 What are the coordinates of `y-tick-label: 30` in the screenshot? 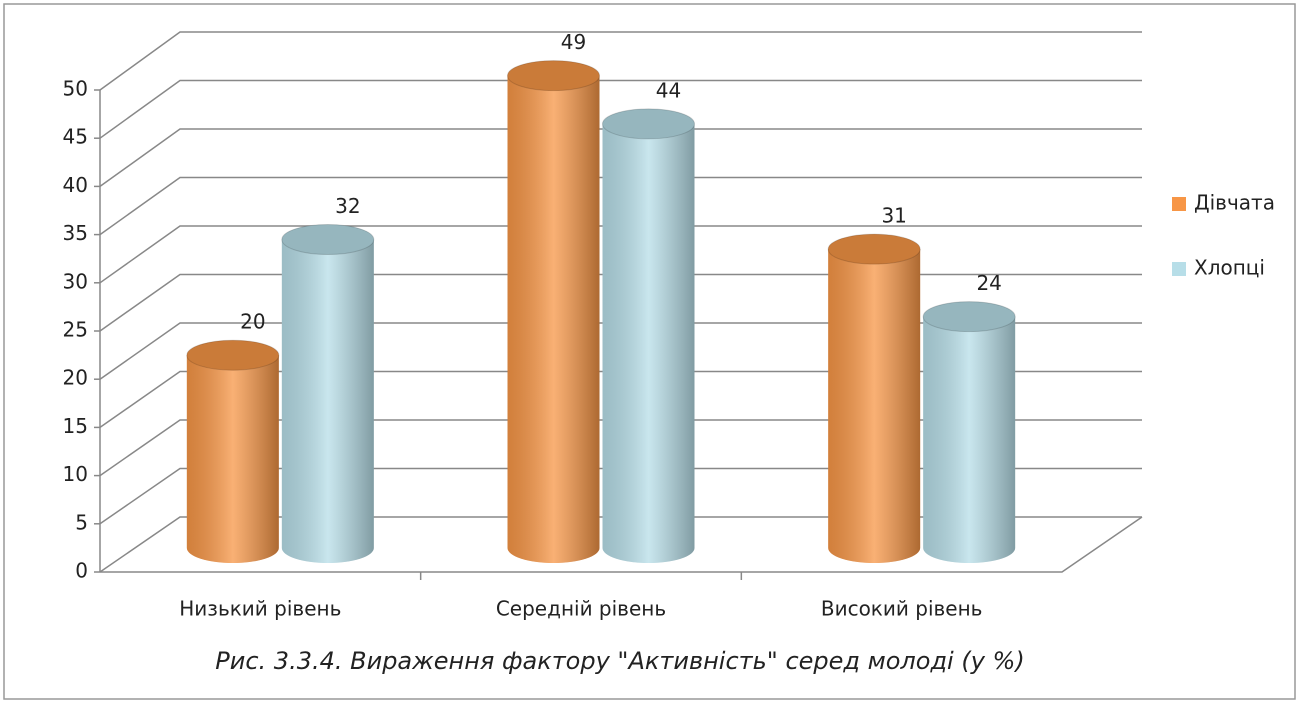 It's located at (75, 281).